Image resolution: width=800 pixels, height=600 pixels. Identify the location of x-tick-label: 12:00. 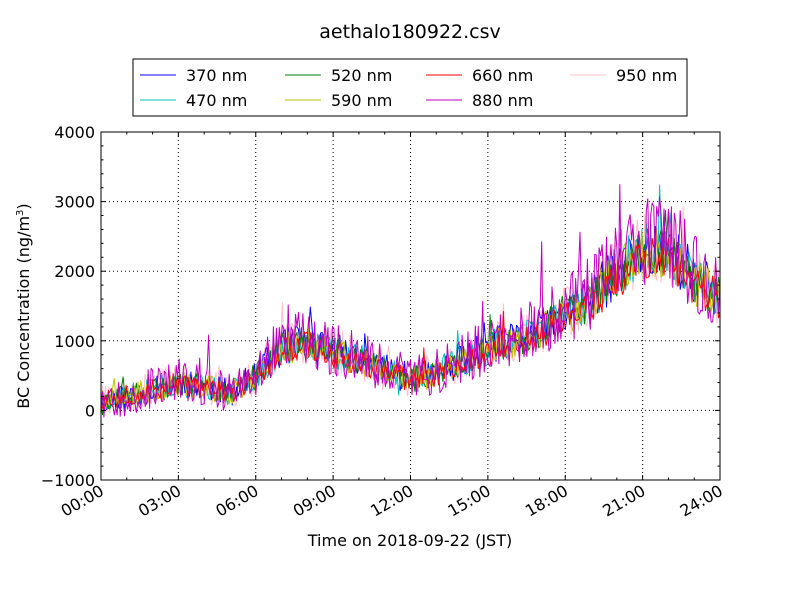
(391, 501).